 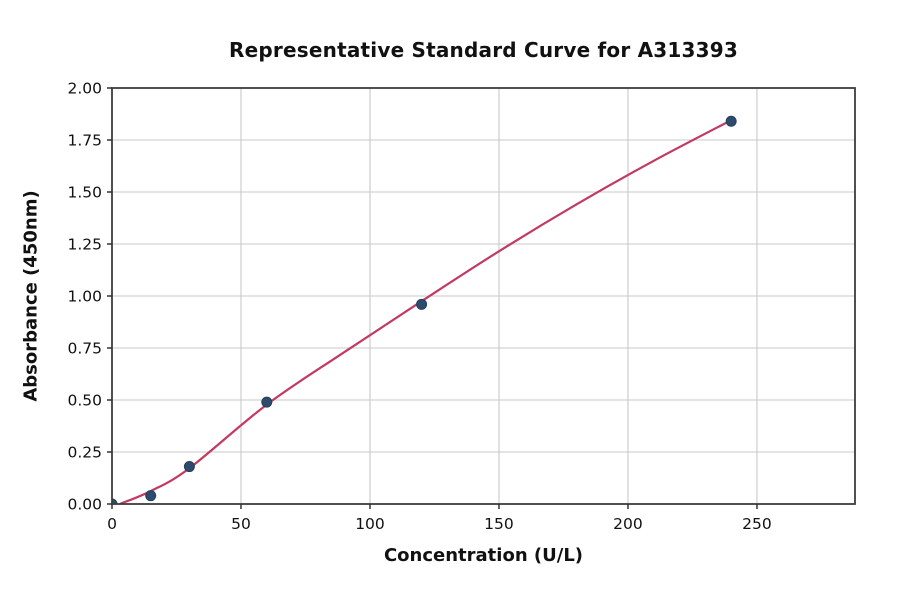 I want to click on y-tick-label: 1.25, so click(x=84, y=245).